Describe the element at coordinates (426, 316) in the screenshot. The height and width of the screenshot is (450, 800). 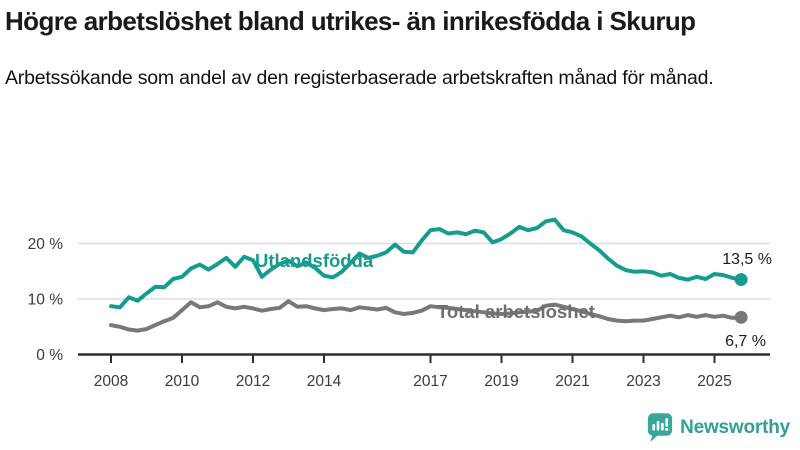
I see `series-line-total-arbetsl-shet` at that location.